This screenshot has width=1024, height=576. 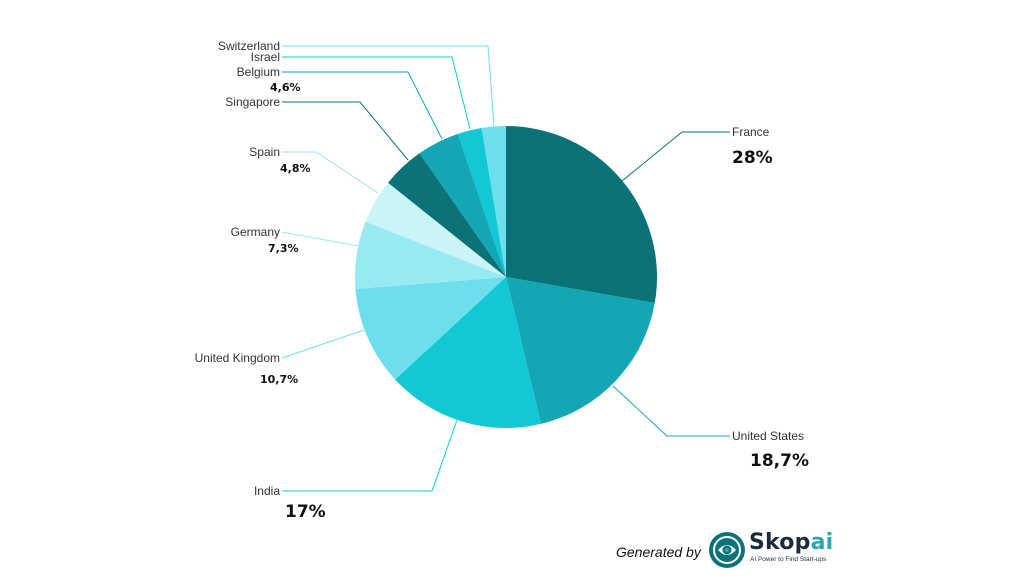 What do you see at coordinates (279, 379) in the screenshot?
I see `slice-value-united-kingdom: 10,7%` at bounding box center [279, 379].